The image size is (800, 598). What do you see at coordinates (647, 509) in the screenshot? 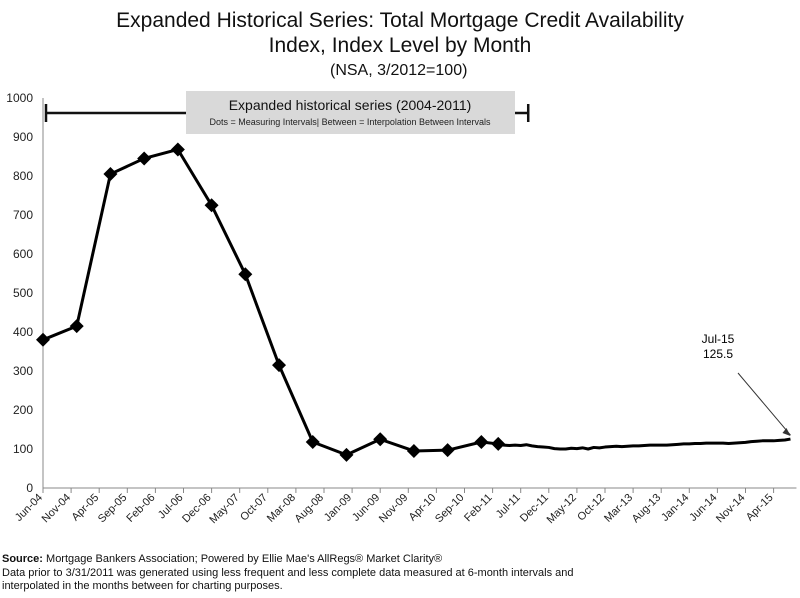
I see `x-tick-label: Aug-13` at bounding box center [647, 509].